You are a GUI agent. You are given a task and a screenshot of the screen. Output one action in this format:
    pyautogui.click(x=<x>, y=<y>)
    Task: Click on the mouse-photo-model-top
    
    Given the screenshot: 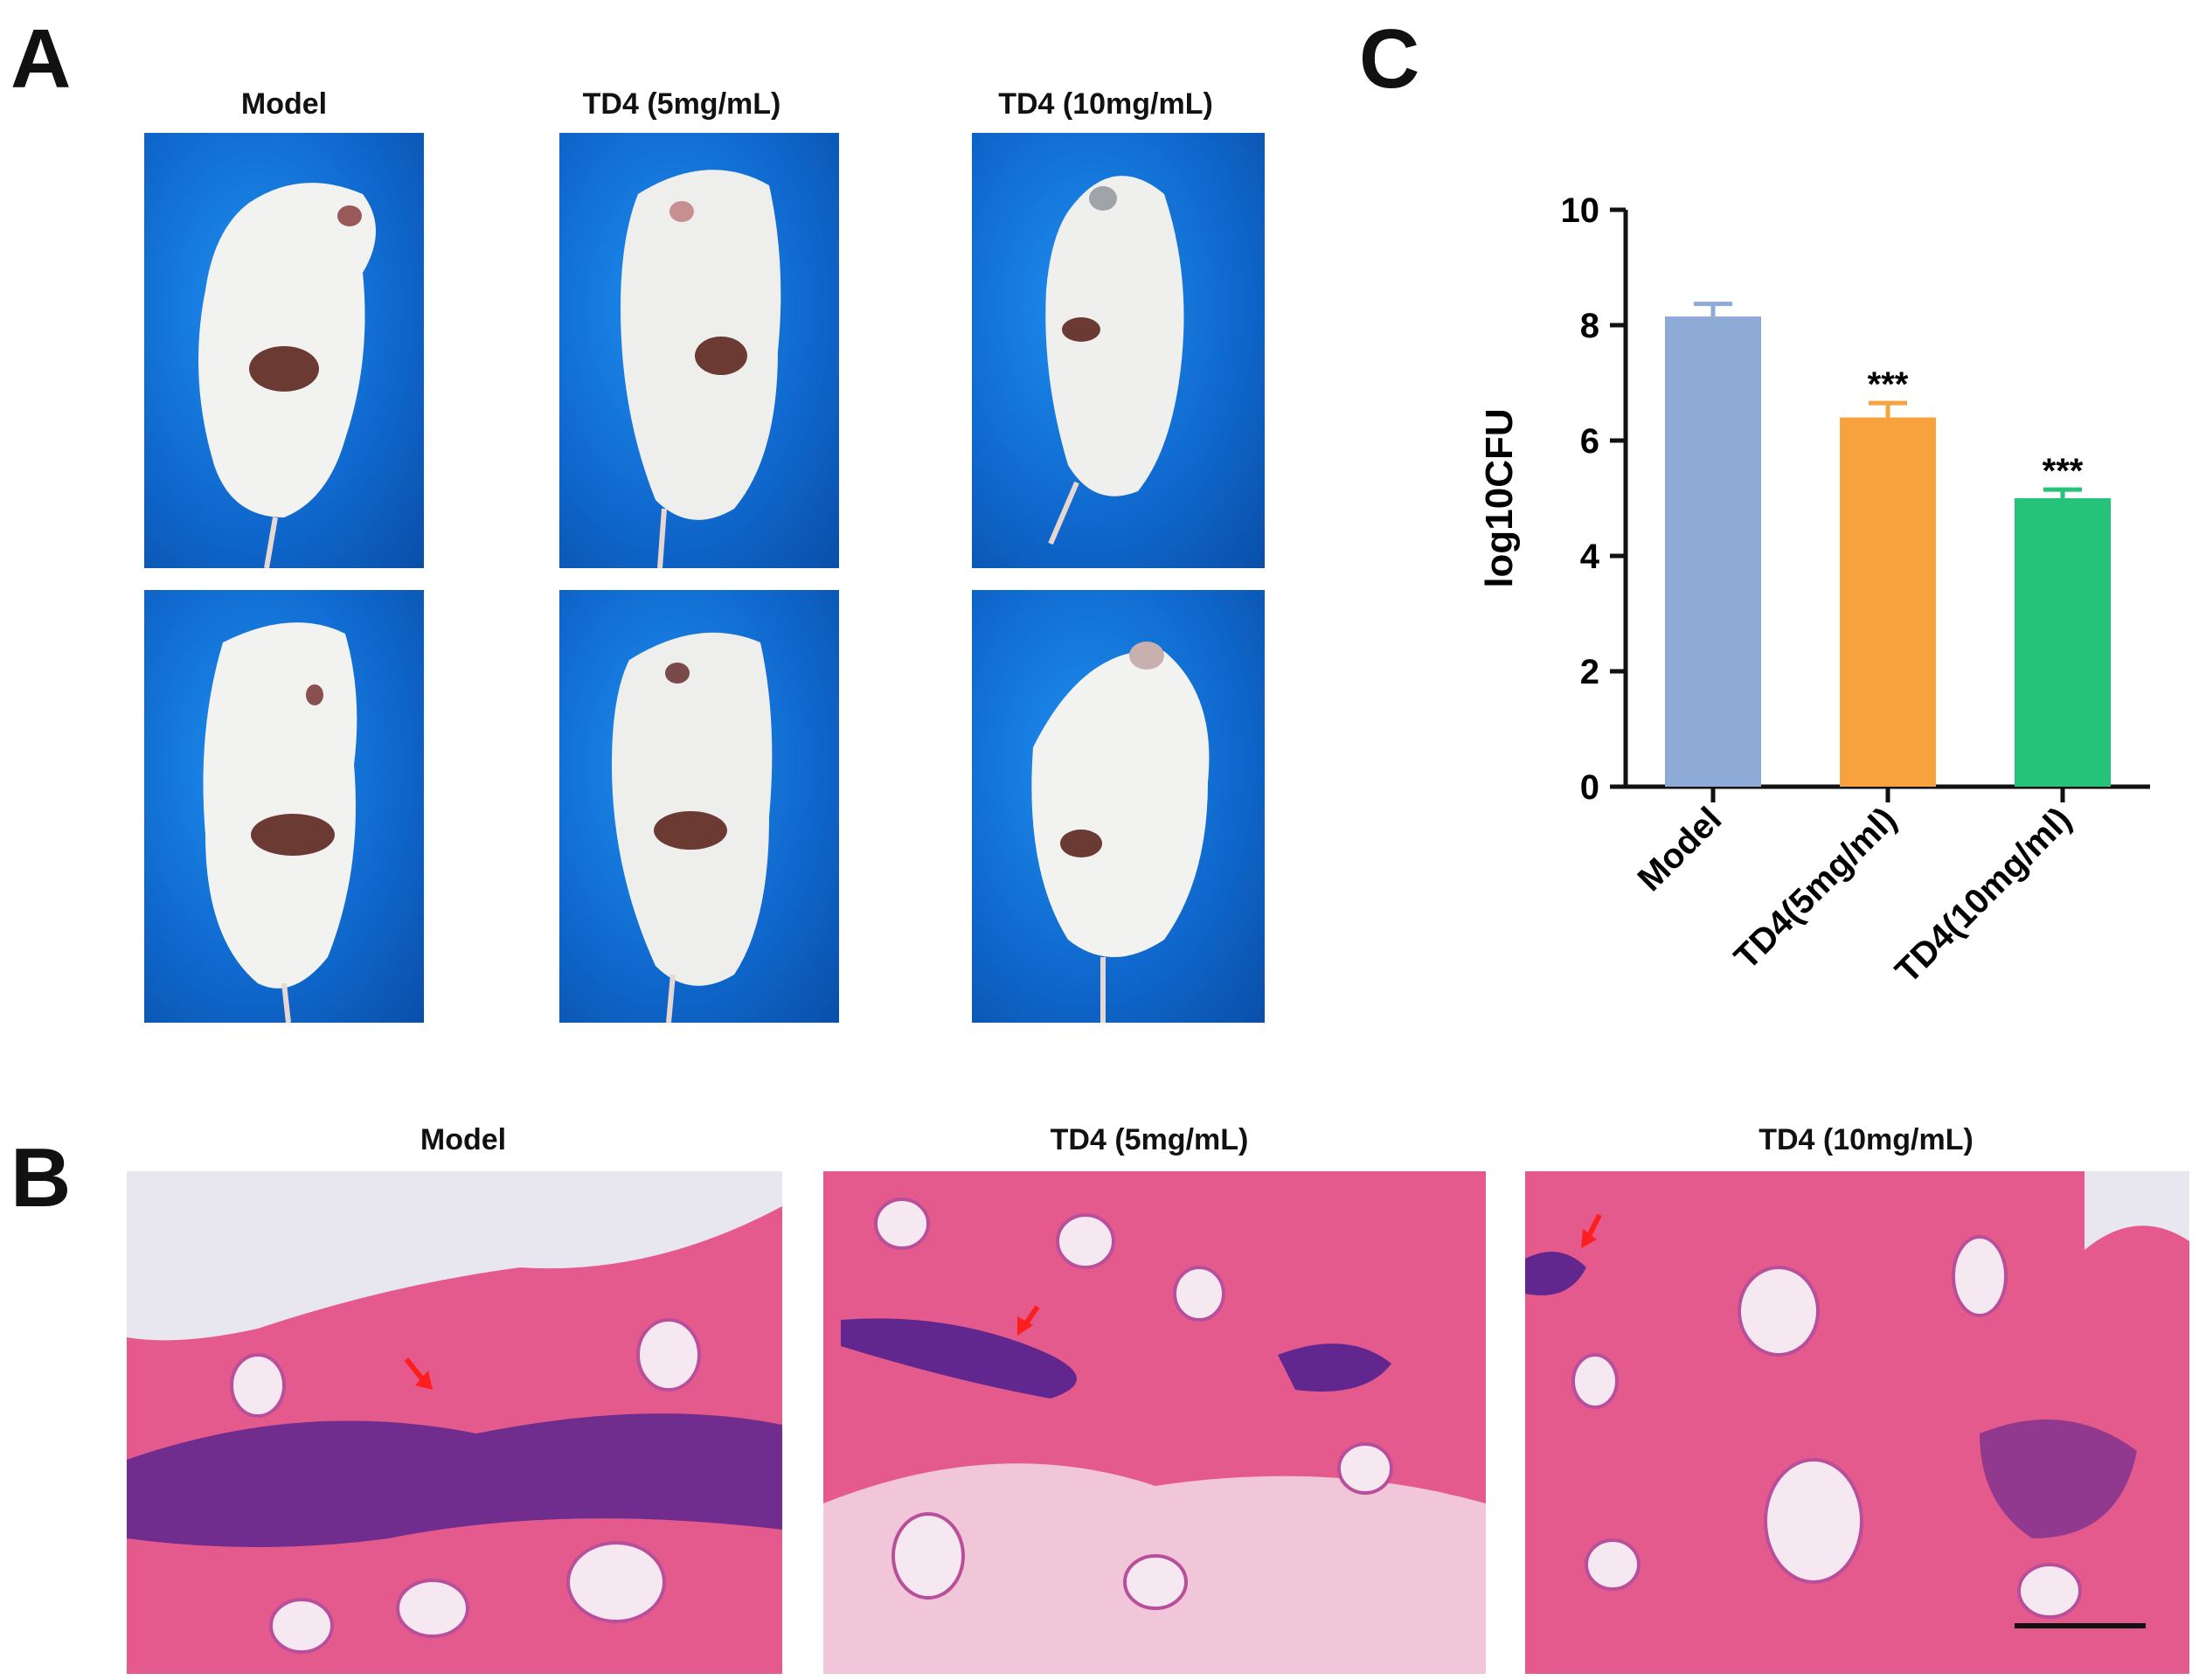 What is the action you would take?
    pyautogui.click(x=284, y=350)
    